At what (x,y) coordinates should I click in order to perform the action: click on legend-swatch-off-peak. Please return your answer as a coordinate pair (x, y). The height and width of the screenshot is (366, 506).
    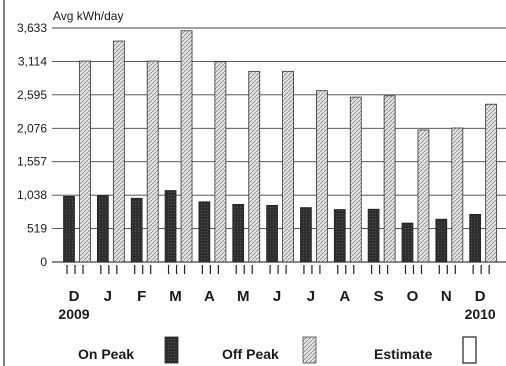
    Looking at the image, I should click on (309, 350).